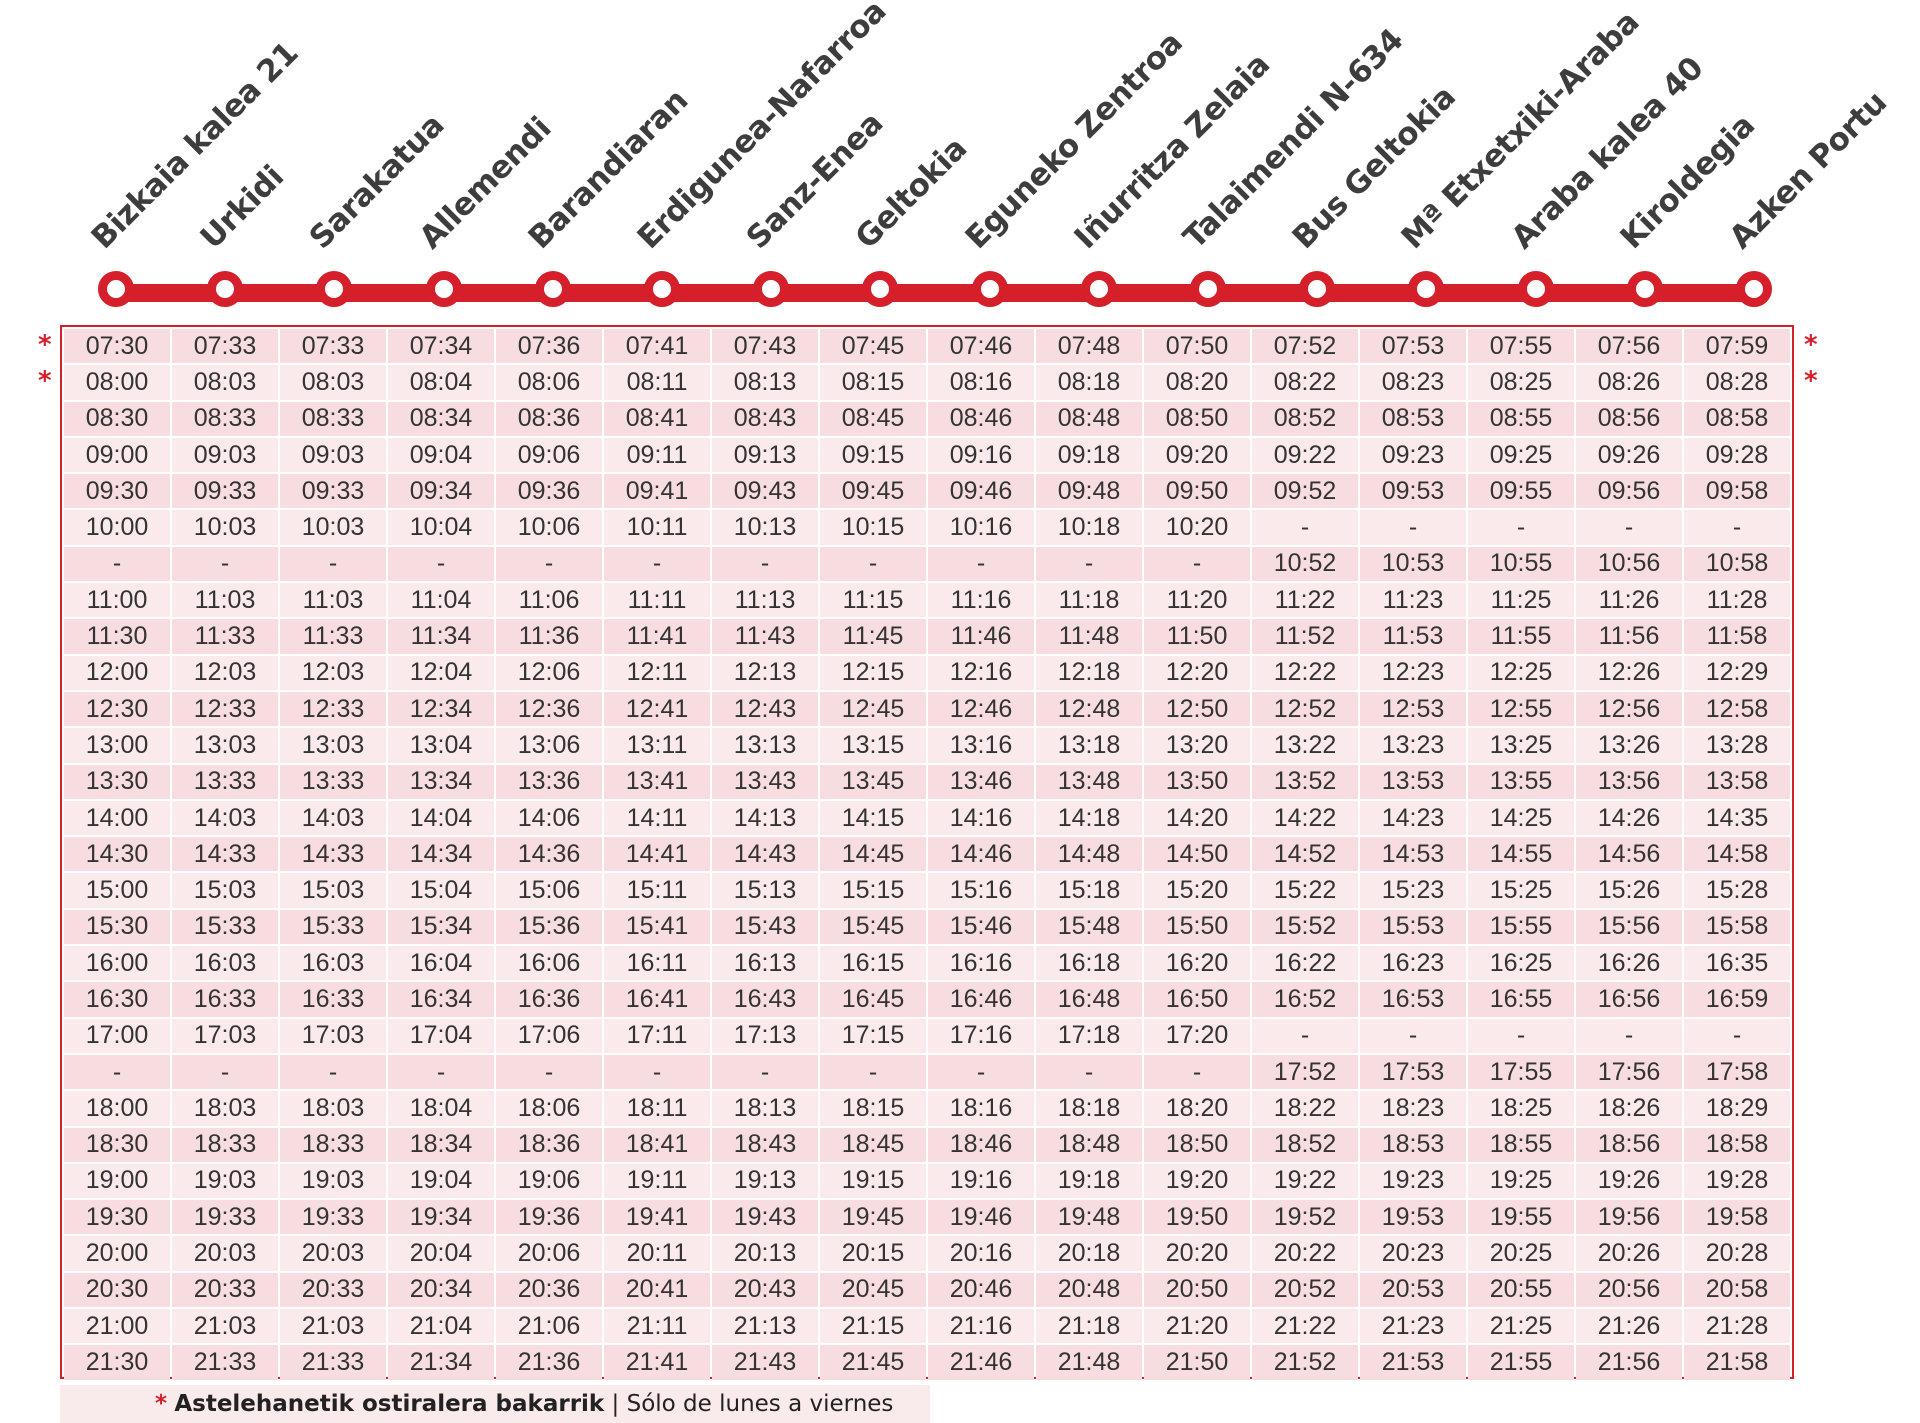 This screenshot has width=1920, height=1423. I want to click on time-cell: 14:58, so click(1737, 854).